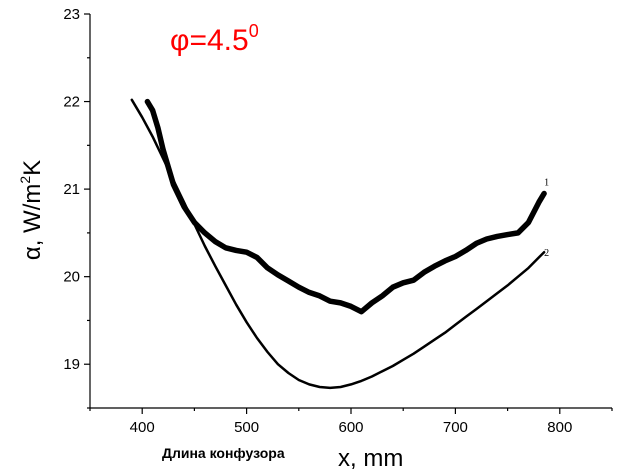 This screenshot has width=623, height=471. Describe the element at coordinates (32, 222) in the screenshot. I see `y-axis-title-prefix: α, W/m` at that location.